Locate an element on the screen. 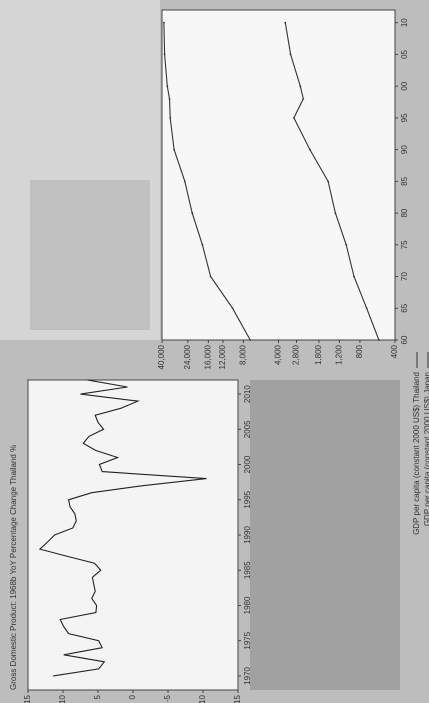 Image resolution: width=429 pixels, height=703 pixels. x-tick-label: 05 is located at coordinates (404, 53).